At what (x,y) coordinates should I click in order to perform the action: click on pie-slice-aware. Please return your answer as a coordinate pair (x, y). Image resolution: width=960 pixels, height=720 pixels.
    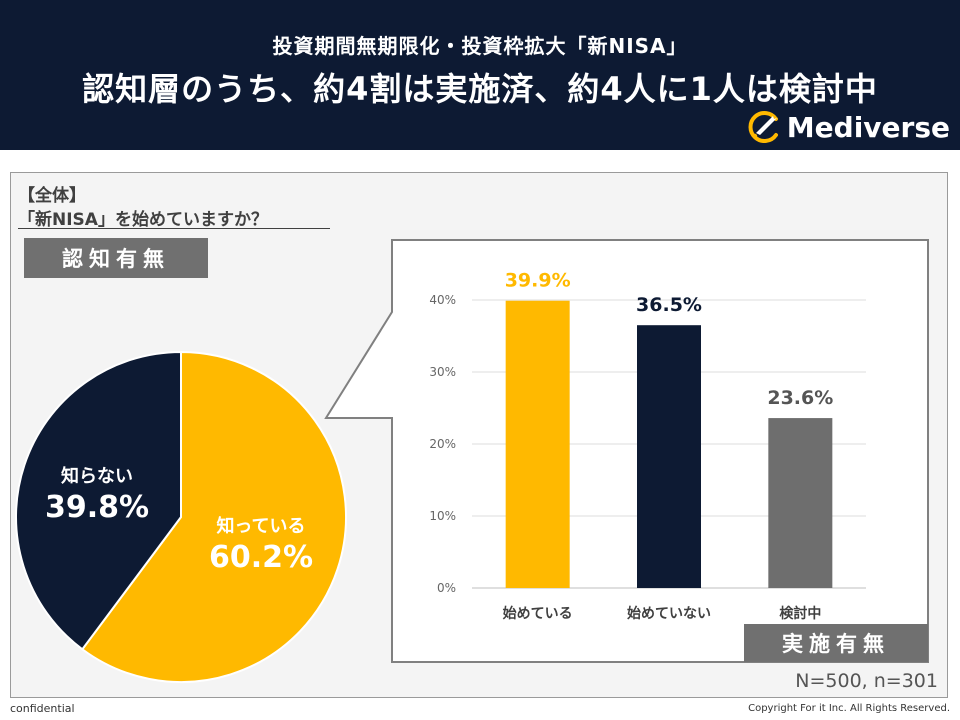
    Looking at the image, I should click on (213, 516).